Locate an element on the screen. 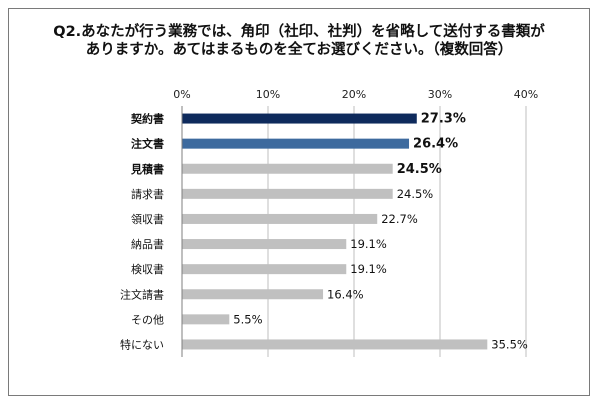  x-tick-label-20: 20% is located at coordinates (354, 94).